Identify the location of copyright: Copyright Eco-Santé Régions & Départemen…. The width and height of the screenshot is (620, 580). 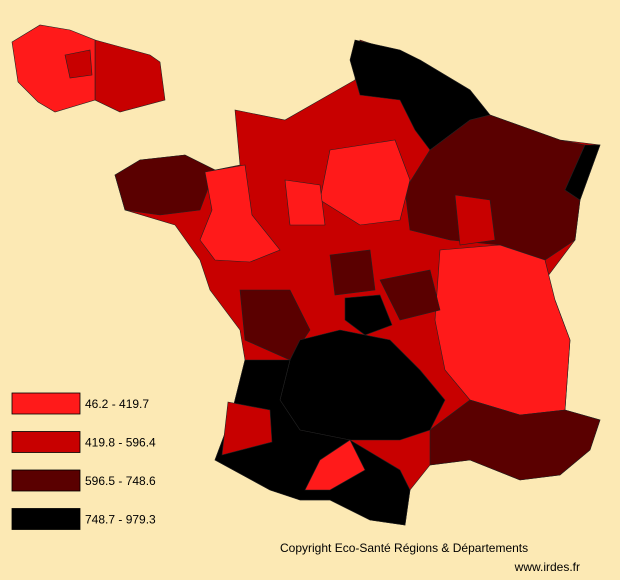
(404, 548).